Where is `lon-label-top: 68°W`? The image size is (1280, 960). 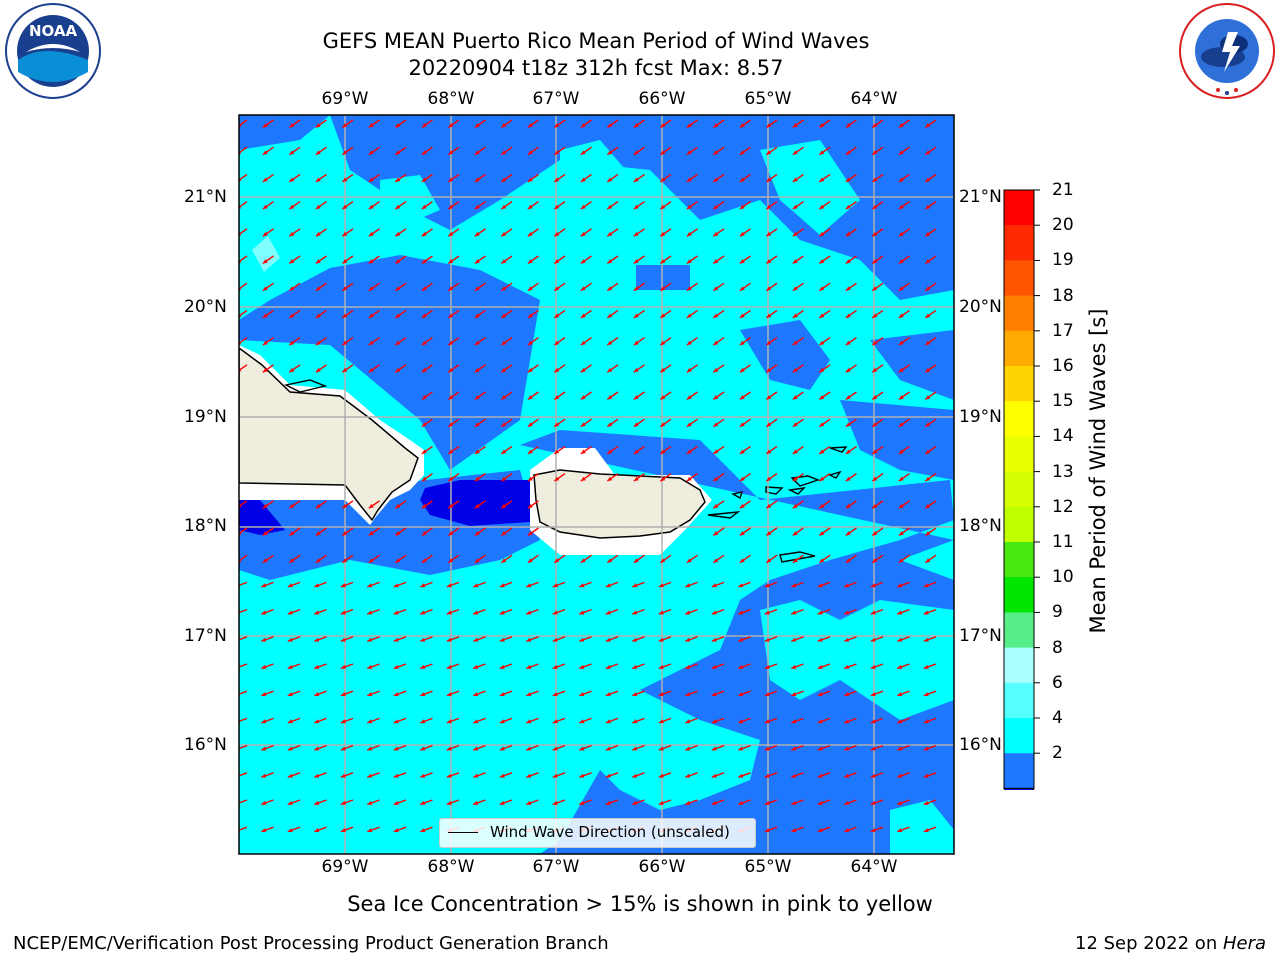 lon-label-top: 68°W is located at coordinates (451, 99).